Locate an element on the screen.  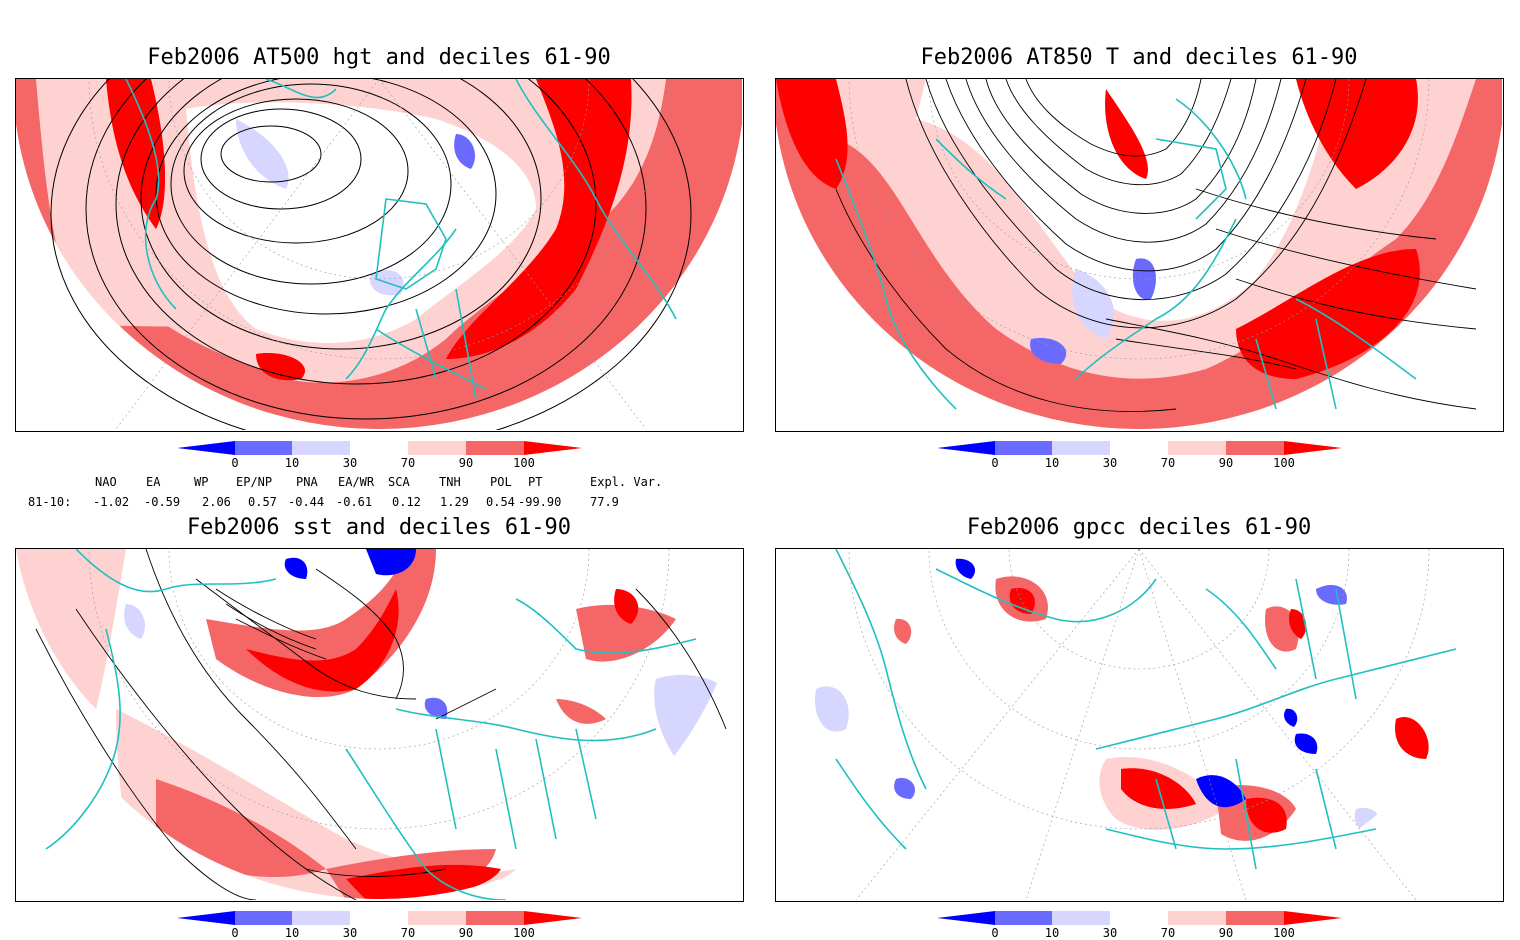
idx-v-3: 0.57 is located at coordinates (262, 502).